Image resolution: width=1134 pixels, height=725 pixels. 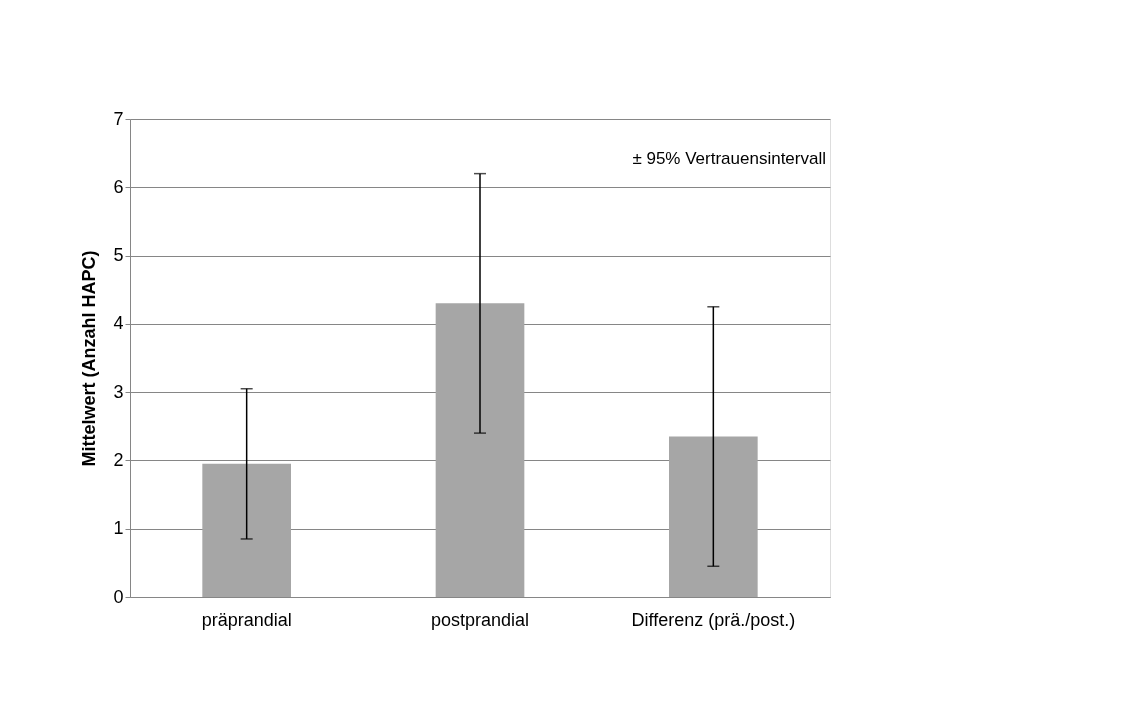 I want to click on y-tick-label: 5, so click(x=118, y=255).